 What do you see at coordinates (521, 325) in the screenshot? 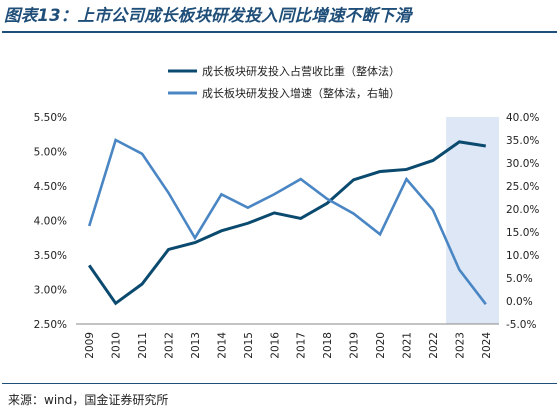
I see `y-right-tick-label: -5.0%` at bounding box center [521, 325].